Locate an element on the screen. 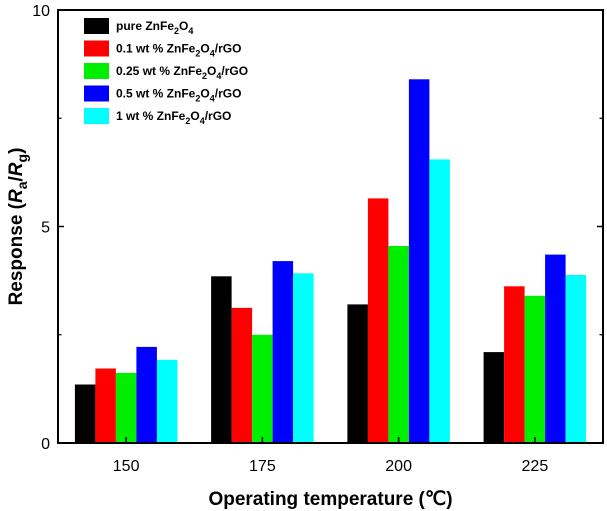 The height and width of the screenshot is (511, 607). x-tick-labels: 150 175 200 225 is located at coordinates (331, 466).